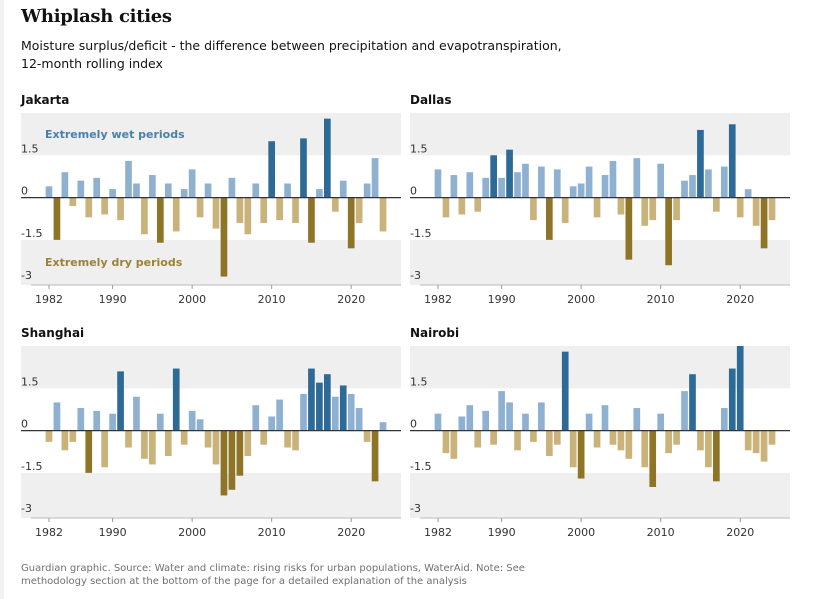  What do you see at coordinates (114, 262) in the screenshot?
I see `dry-periods-annotation: Extremely dry periods` at bounding box center [114, 262].